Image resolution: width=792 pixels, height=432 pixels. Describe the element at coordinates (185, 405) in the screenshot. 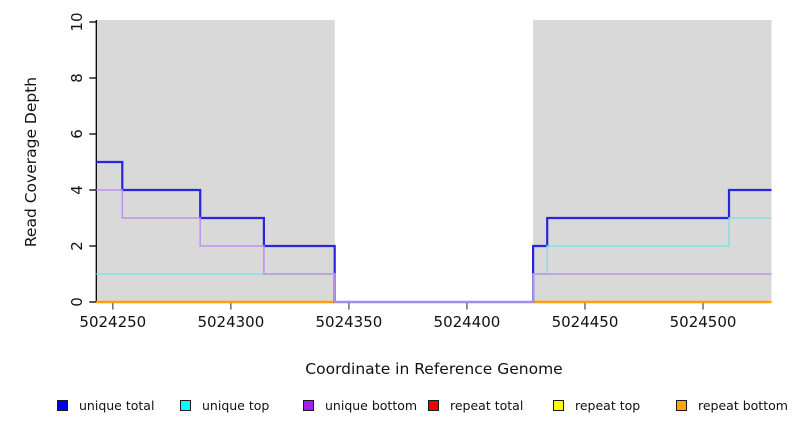

I see `legend-swatch-icon-unique-top` at that location.